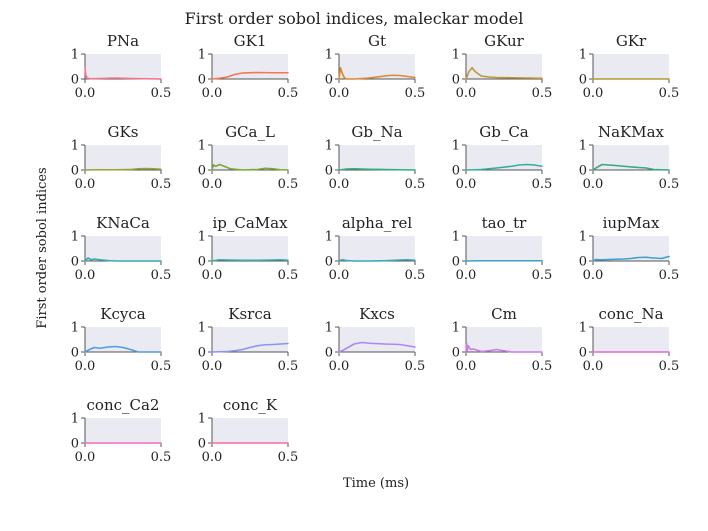 This screenshot has width=708, height=531. I want to click on subplot-14: iupMax 0 1 0.0 0.5, so click(629, 248).